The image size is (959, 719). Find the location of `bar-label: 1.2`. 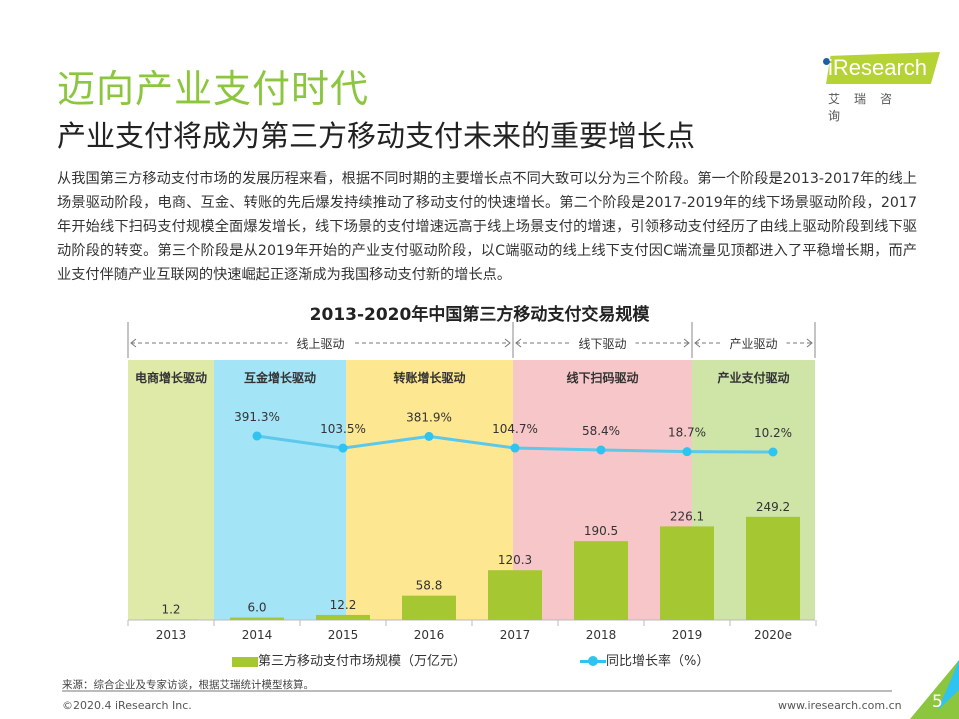

bar-label: 1.2 is located at coordinates (170, 610).